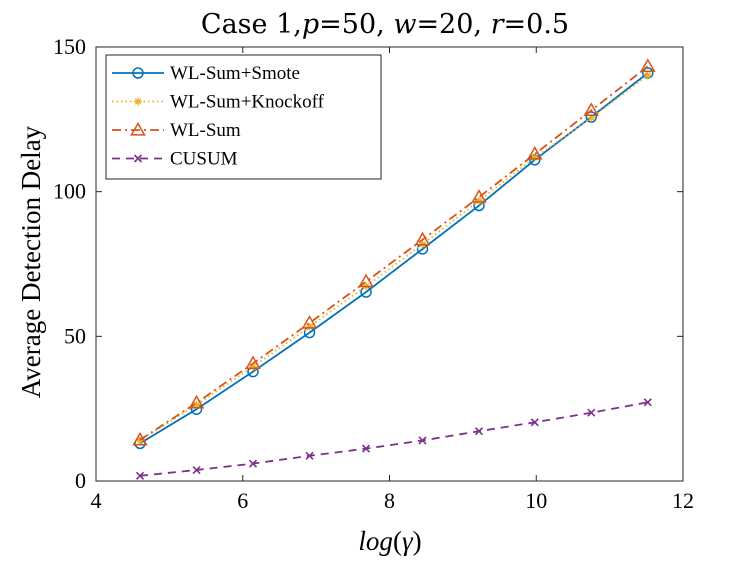 The image size is (747, 561). Describe the element at coordinates (69, 191) in the screenshot. I see `y-tick-label: 100` at that location.